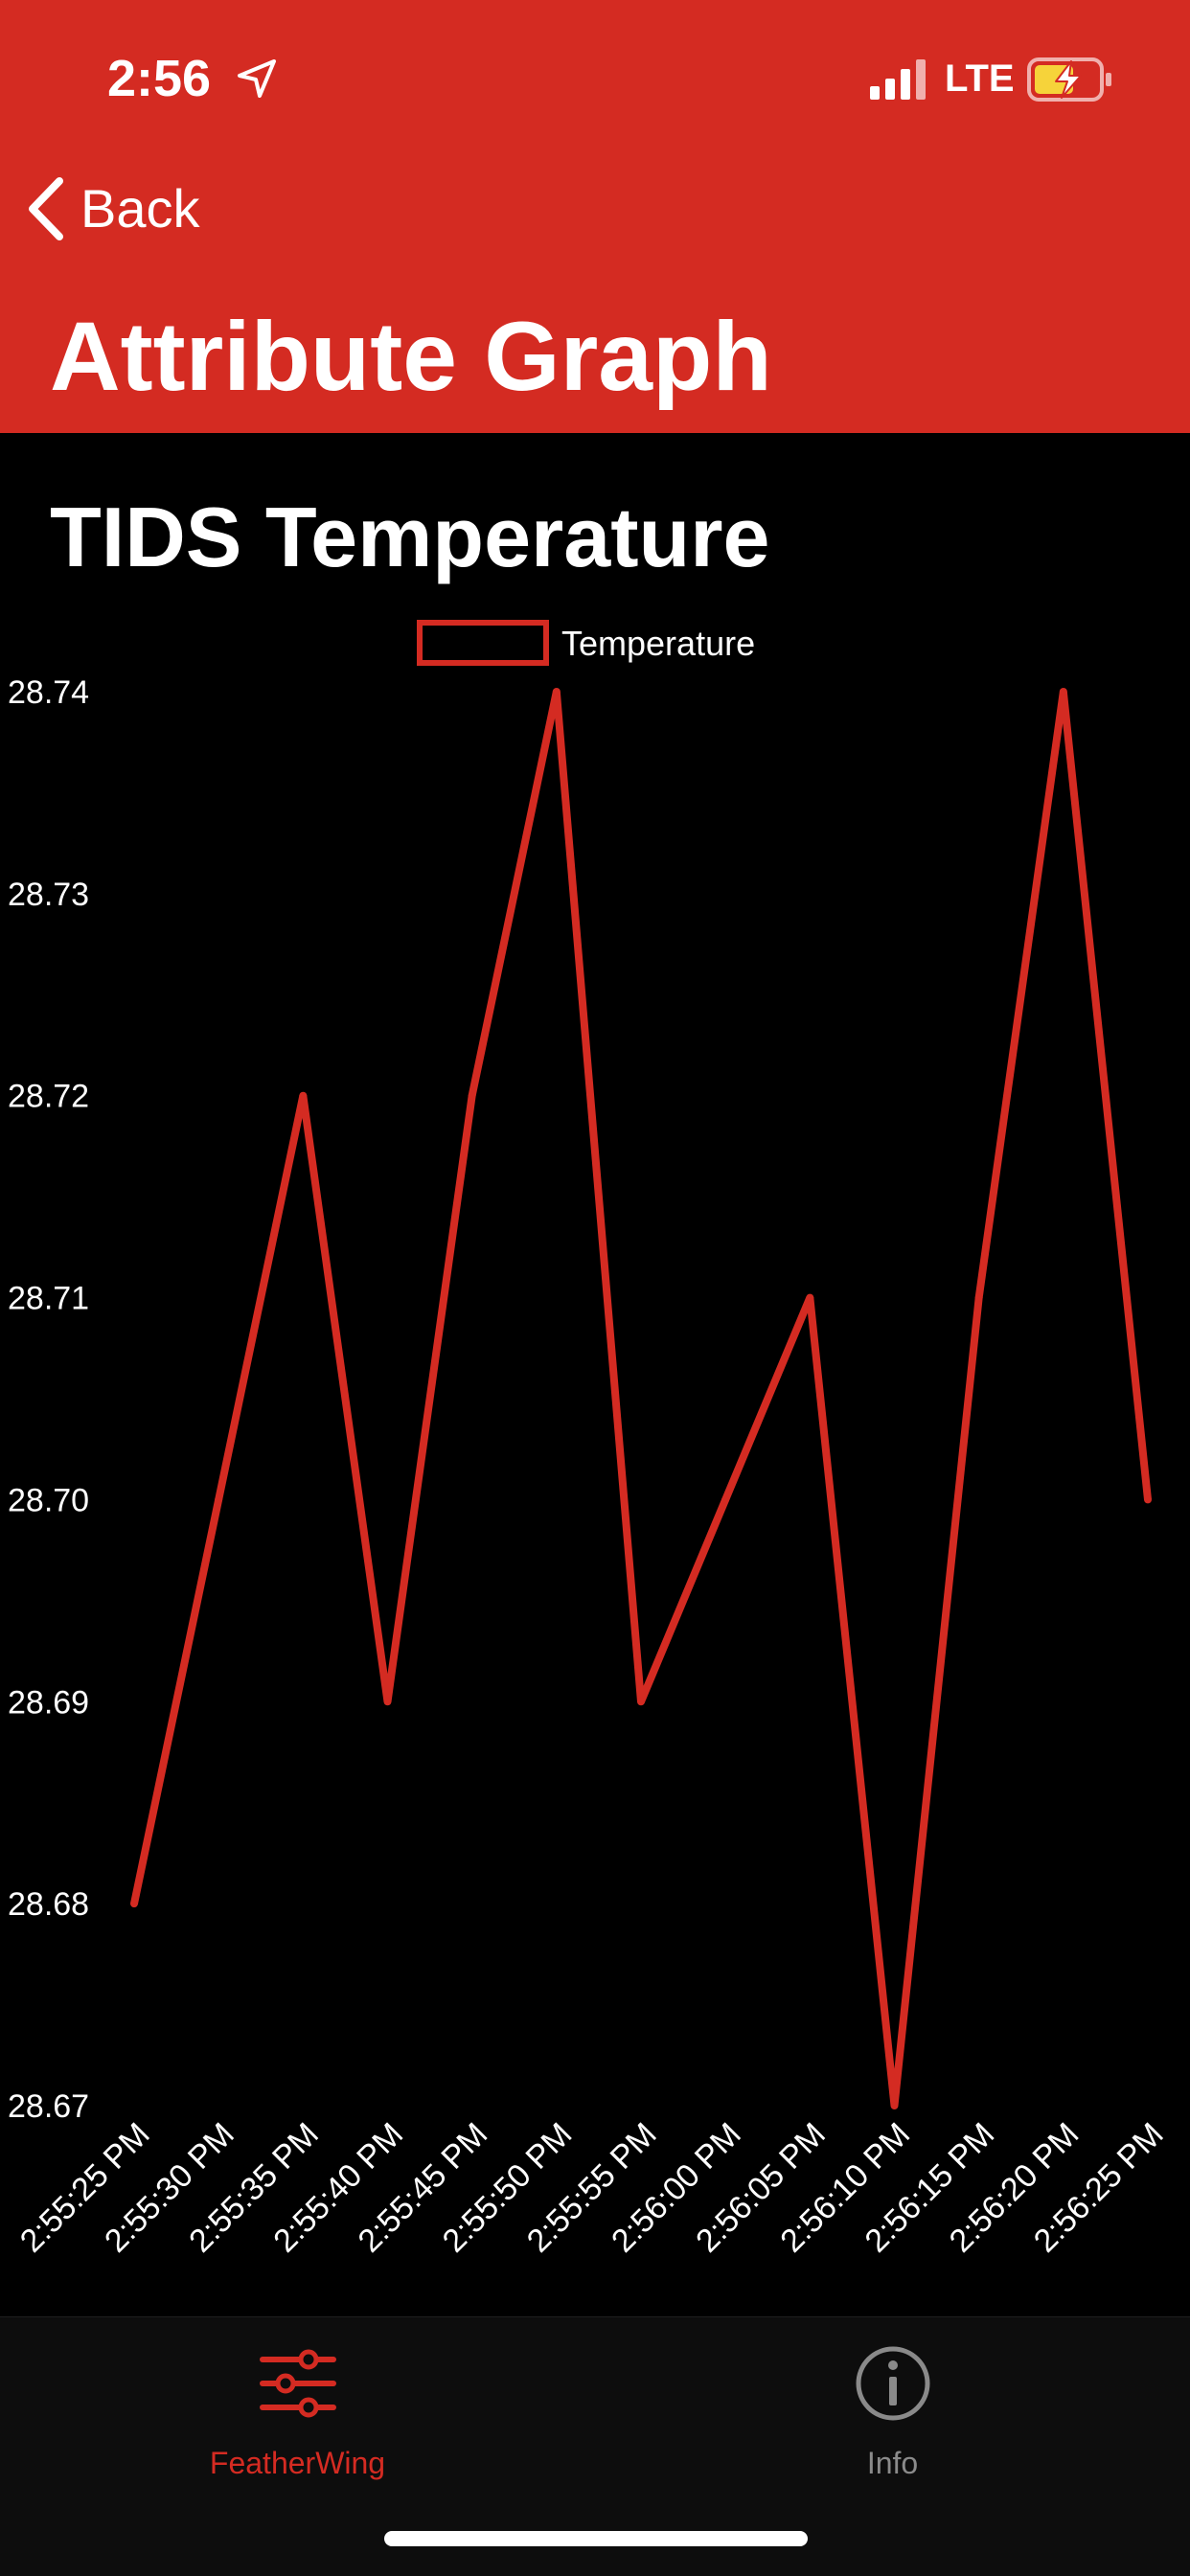 The image size is (1190, 2576). I want to click on y-tick-label: 28.69, so click(49, 1702).